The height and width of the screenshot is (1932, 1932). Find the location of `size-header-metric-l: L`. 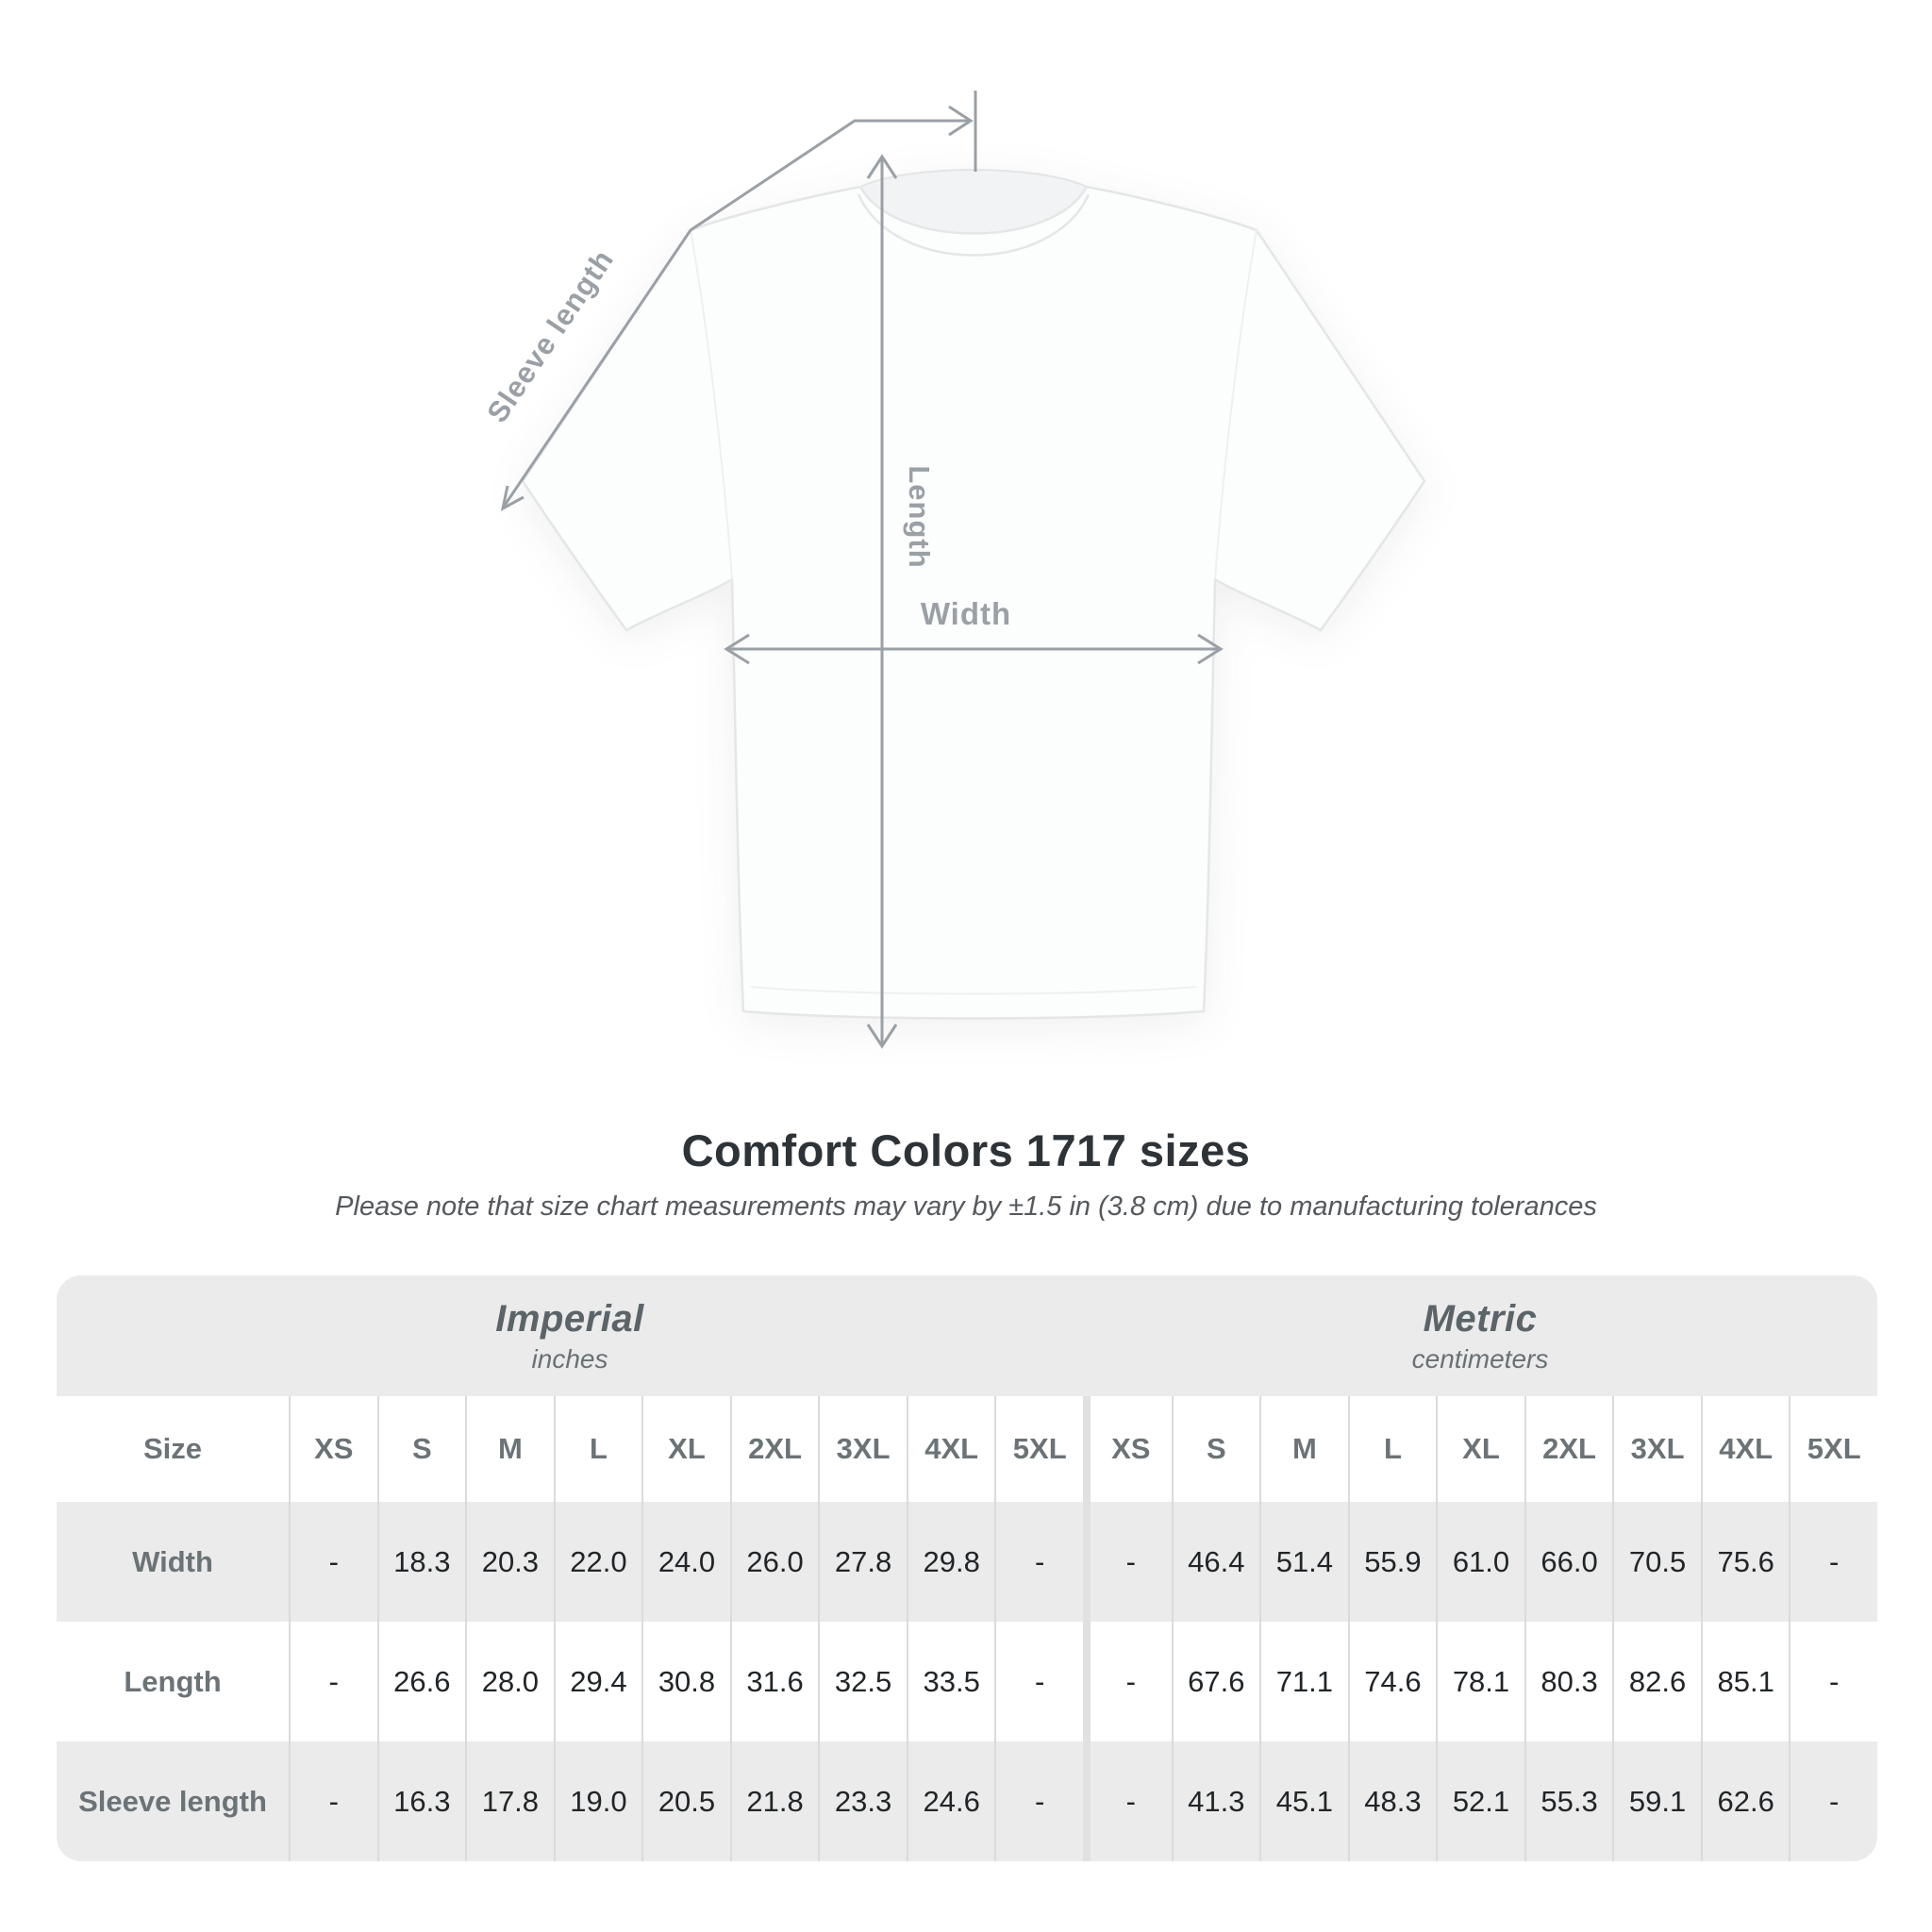

size-header-metric-l: L is located at coordinates (1392, 1449).